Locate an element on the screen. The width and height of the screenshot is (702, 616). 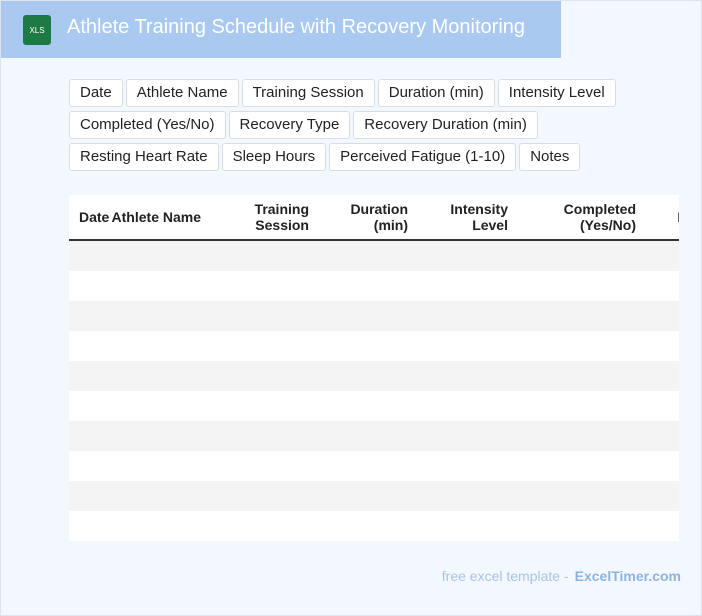
footer-brand: ExcelTimer.com is located at coordinates (627, 576).